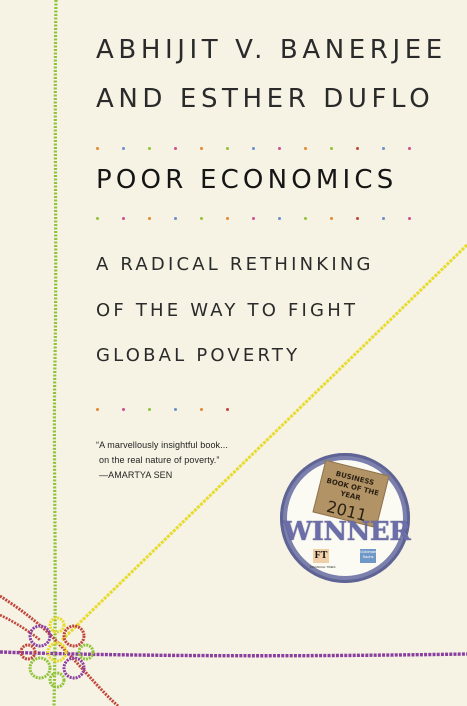  What do you see at coordinates (198, 355) in the screenshot?
I see `subtitle-line-3: GLOBAL POVERTY` at bounding box center [198, 355].